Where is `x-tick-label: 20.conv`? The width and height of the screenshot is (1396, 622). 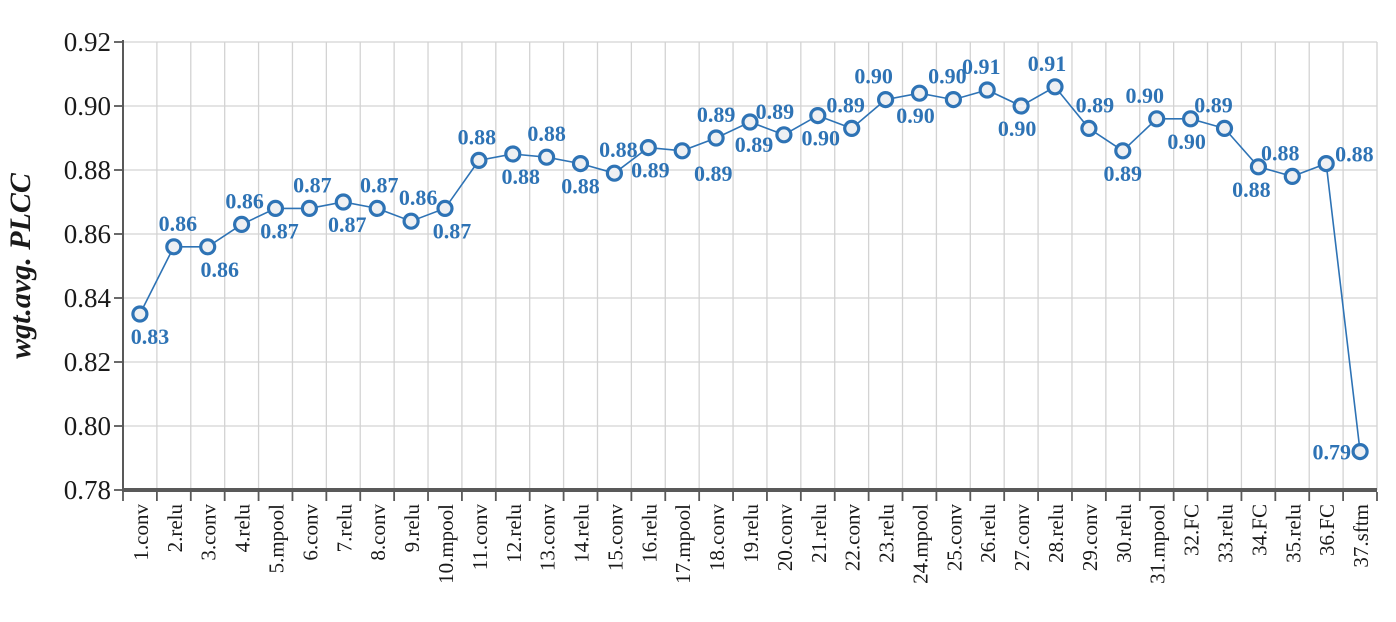
x-tick-label: 20.conv is located at coordinates (785, 538).